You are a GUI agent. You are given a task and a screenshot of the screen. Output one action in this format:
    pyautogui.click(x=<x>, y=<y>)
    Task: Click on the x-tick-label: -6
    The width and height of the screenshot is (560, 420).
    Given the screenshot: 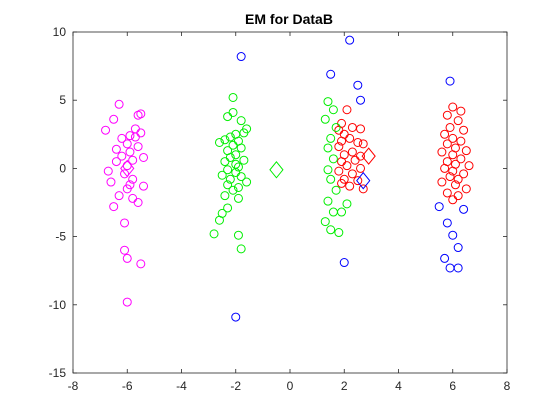 What is the action you would take?
    pyautogui.click(x=127, y=386)
    